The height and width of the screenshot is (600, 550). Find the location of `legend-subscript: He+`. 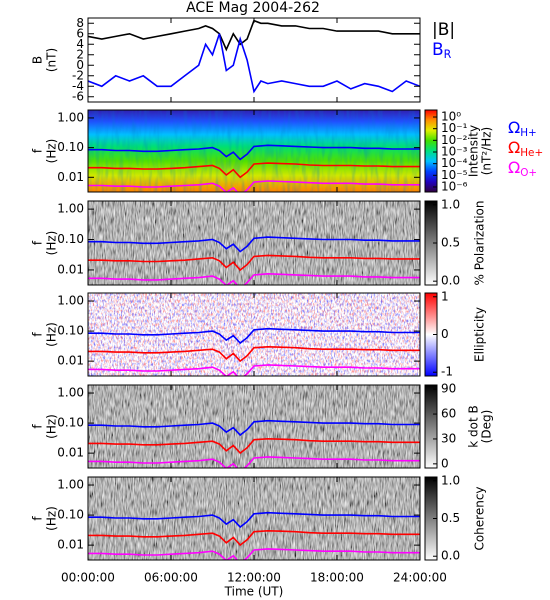

legend-subscript: He+ is located at coordinates (531, 153).